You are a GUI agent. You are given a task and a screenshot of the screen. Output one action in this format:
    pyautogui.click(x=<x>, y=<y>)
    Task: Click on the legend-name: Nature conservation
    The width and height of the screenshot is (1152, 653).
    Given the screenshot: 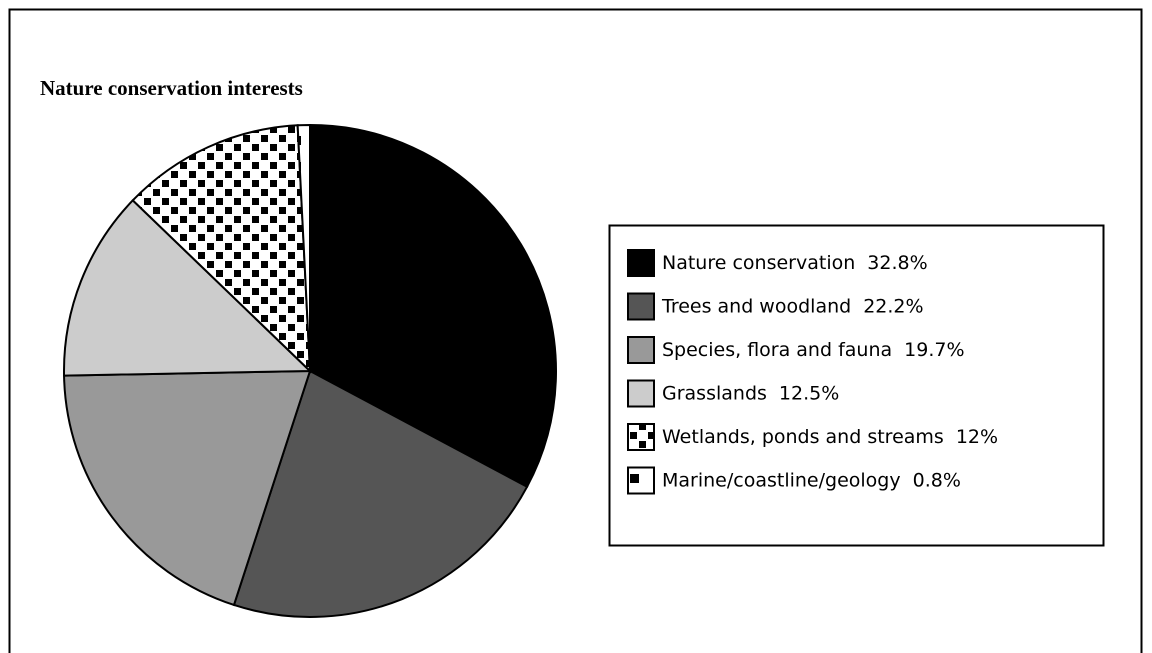 What is the action you would take?
    pyautogui.click(x=758, y=263)
    